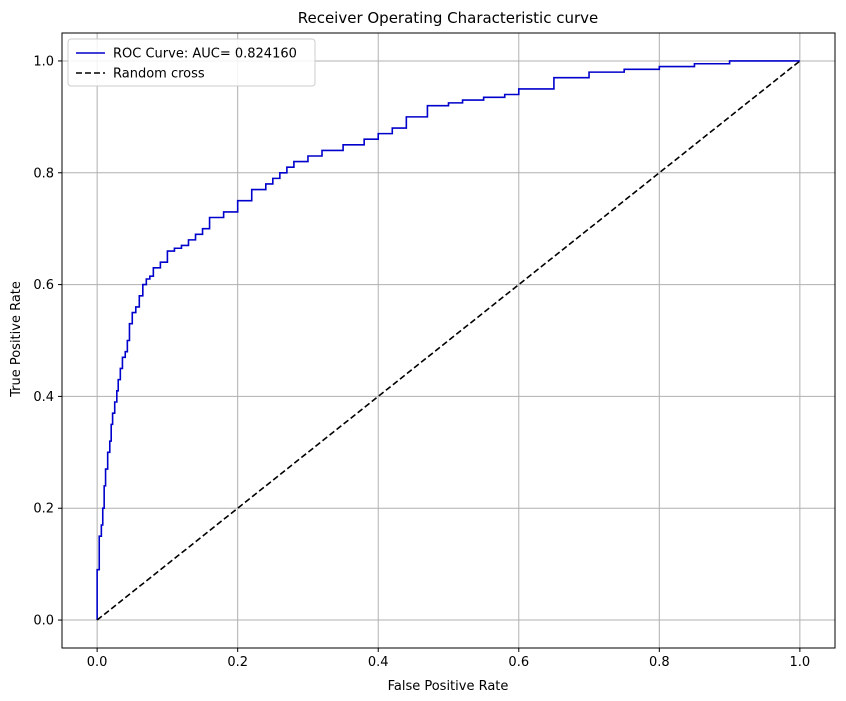 The width and height of the screenshot is (846, 701). What do you see at coordinates (659, 662) in the screenshot?
I see `x-tick-label: 0.8` at bounding box center [659, 662].